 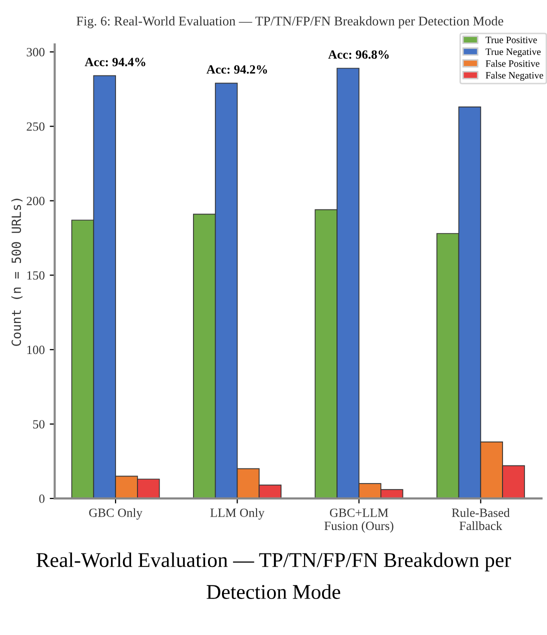 I want to click on y-tick-label: 100, so click(x=35, y=350).